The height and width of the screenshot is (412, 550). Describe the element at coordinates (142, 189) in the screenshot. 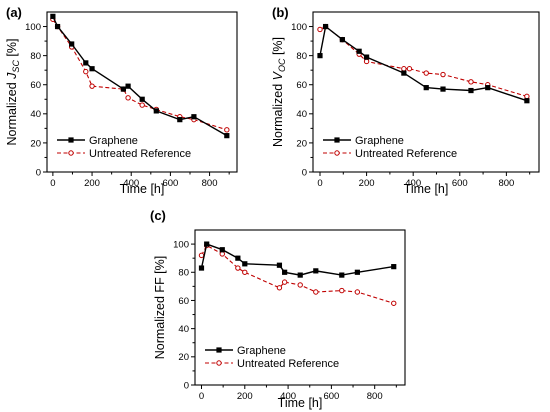

I see `chart-1-x-axis-title: Time [h]` at that location.